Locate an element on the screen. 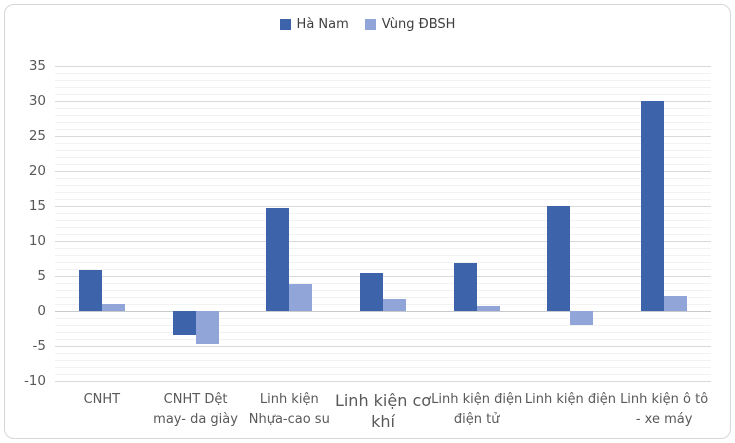  legend-item-vung-dbsh: Vùng ĐBSH is located at coordinates (410, 24).